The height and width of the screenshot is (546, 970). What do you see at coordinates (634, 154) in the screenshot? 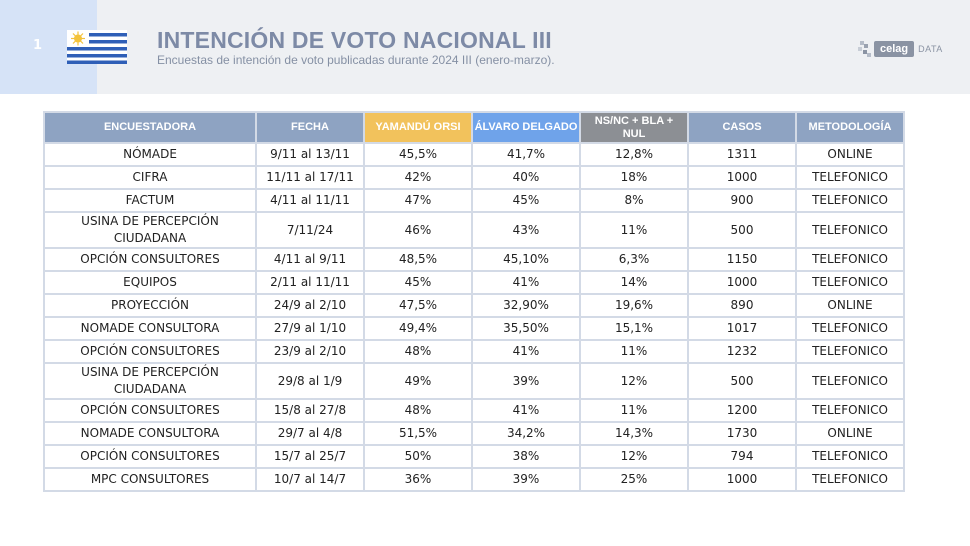
I see `cell-nsnc: 12,8%` at bounding box center [634, 154].